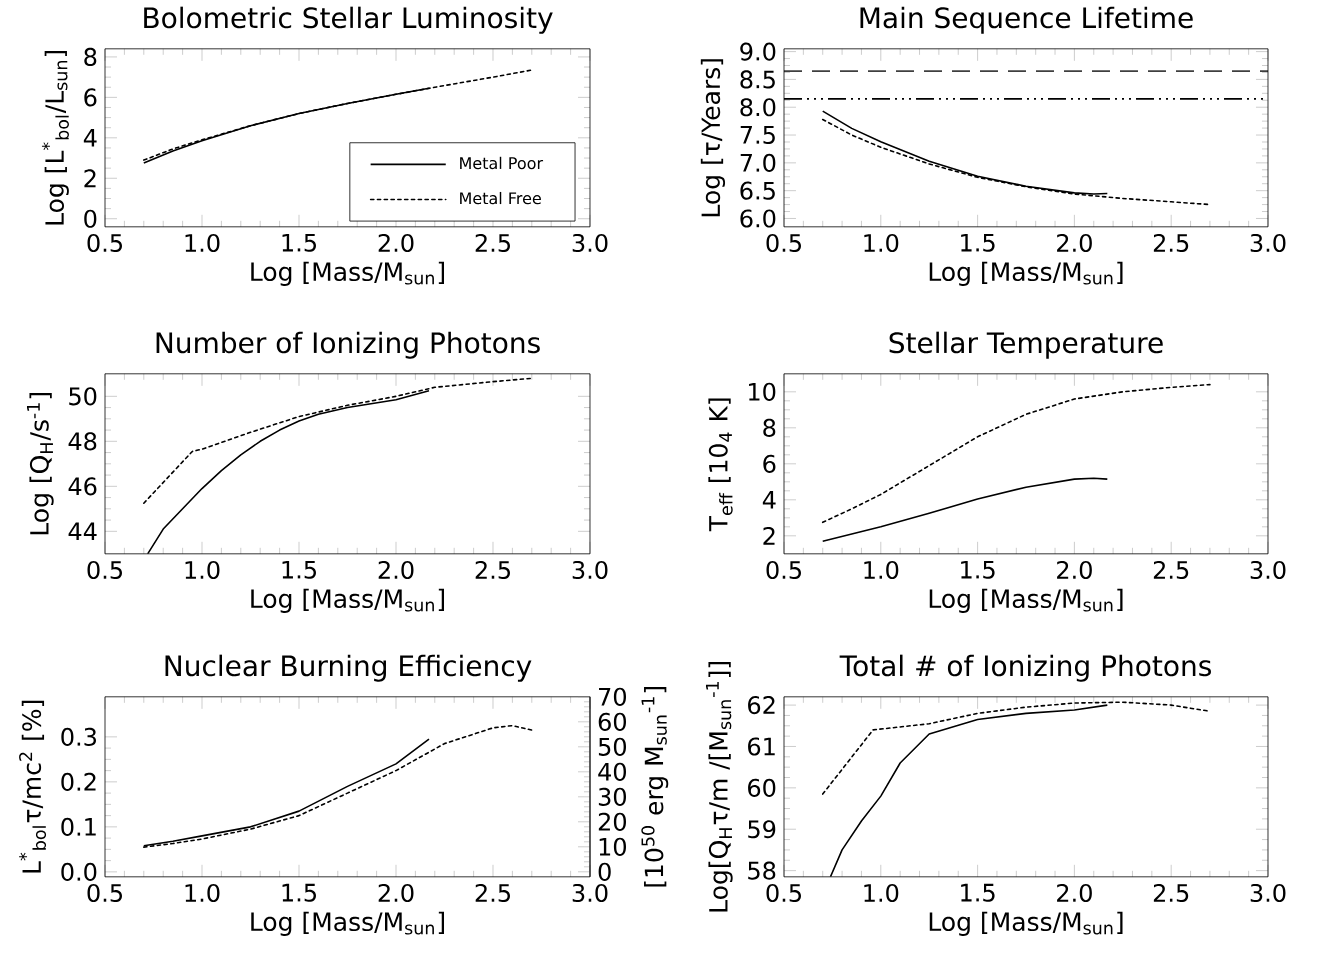 This screenshot has height=956, width=1319. Describe the element at coordinates (762, 788) in the screenshot. I see `y-tick-label: 60` at that location.